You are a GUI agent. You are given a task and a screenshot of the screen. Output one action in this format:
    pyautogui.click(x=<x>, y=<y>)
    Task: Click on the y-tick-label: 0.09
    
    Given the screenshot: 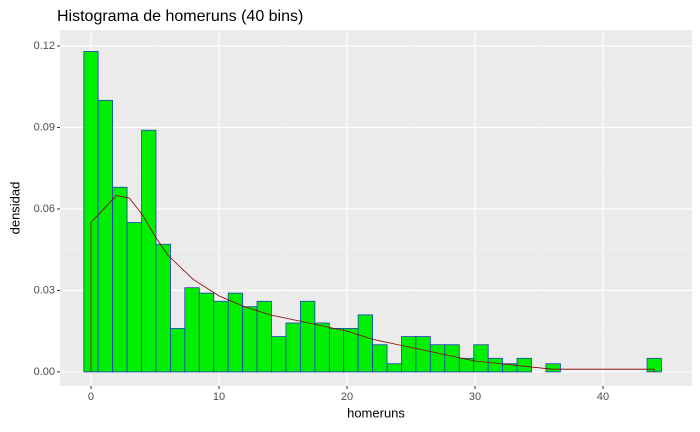 What is the action you would take?
    pyautogui.click(x=44, y=127)
    